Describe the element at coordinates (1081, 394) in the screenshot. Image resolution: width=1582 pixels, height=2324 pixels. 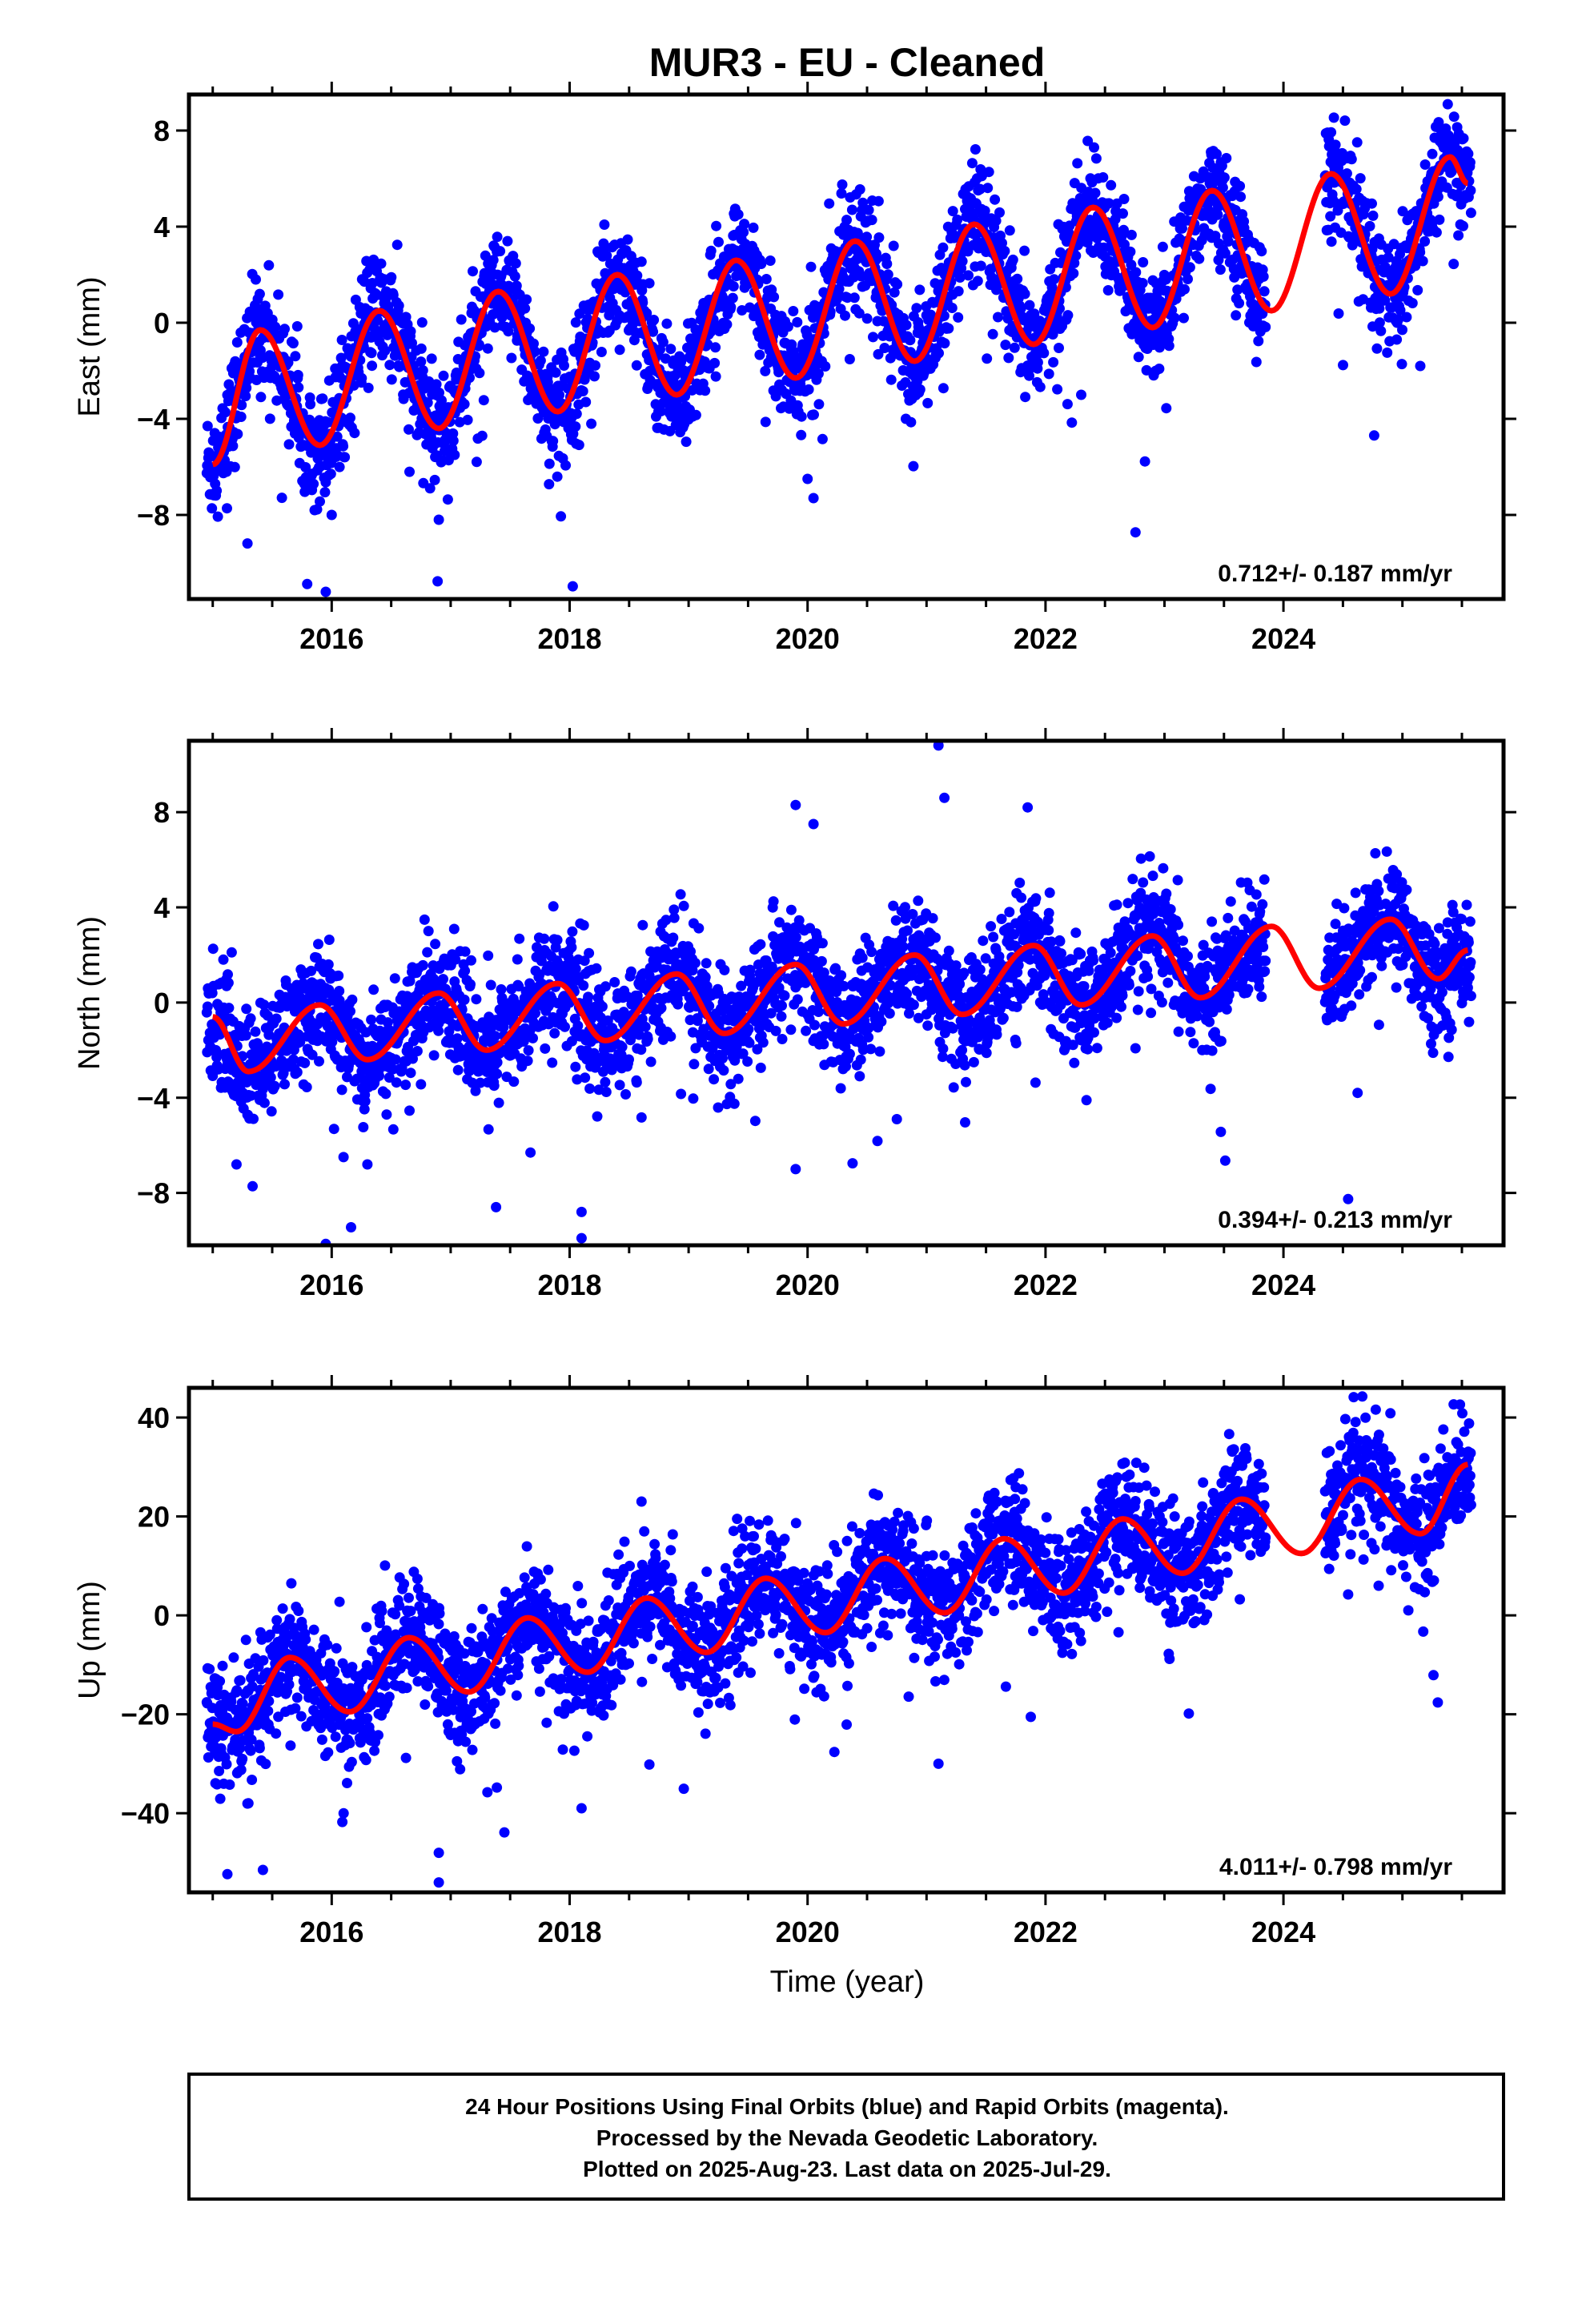
I see `outlier-point` at that location.